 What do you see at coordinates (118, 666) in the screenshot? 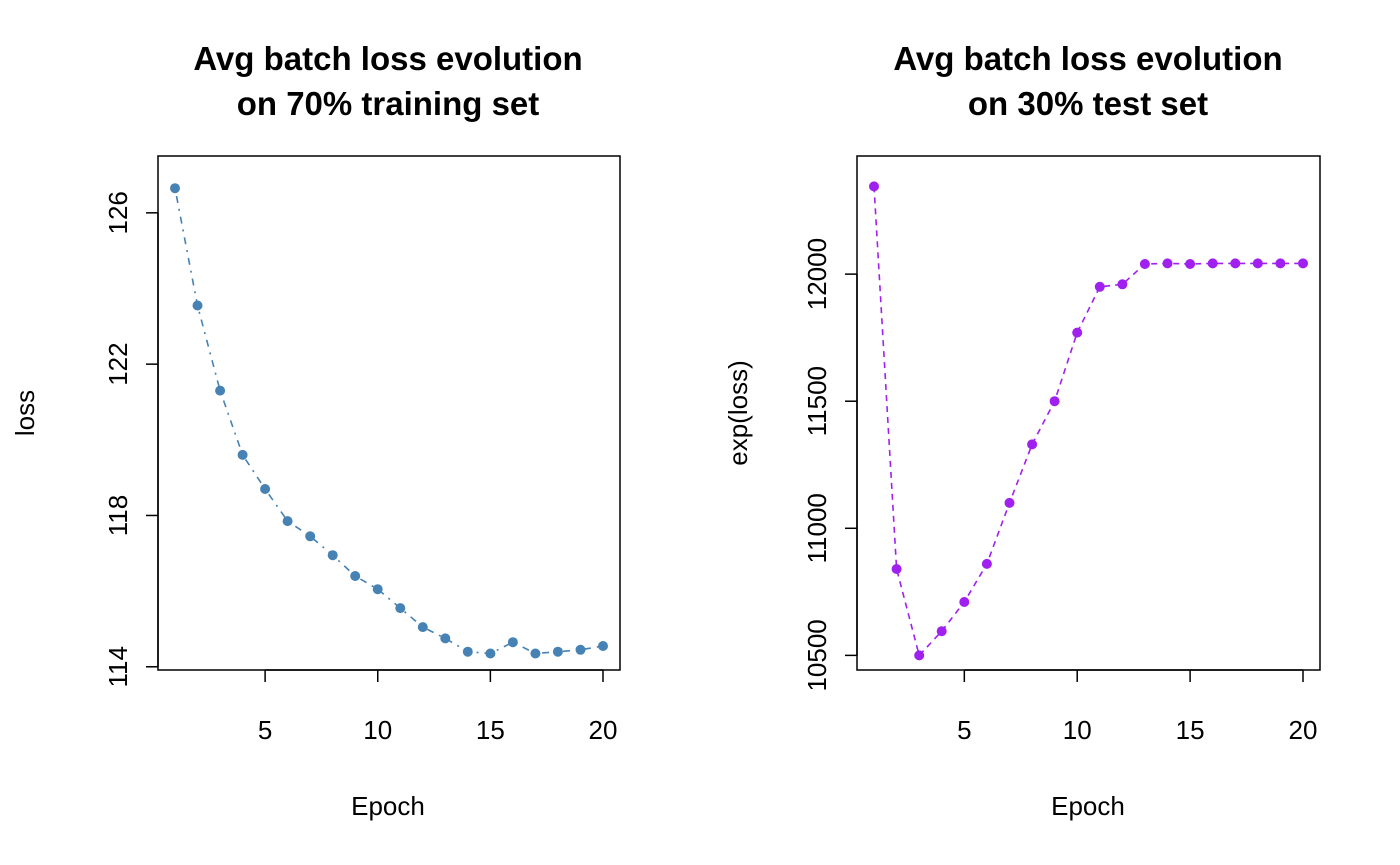
I see `y-tick-label: 114` at bounding box center [118, 666].